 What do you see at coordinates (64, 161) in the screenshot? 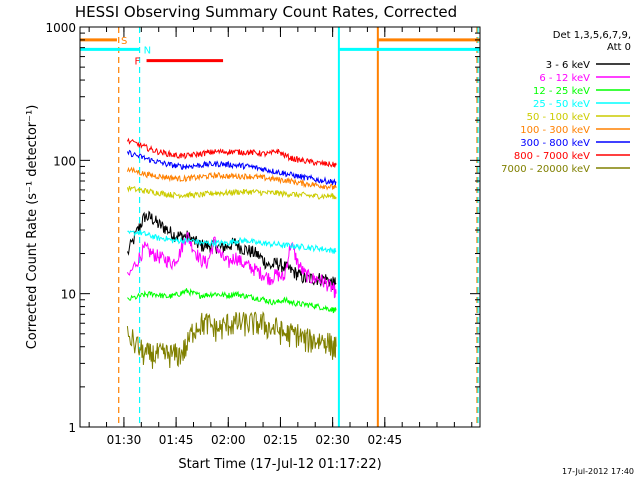
I see `y-tick-label: 100` at bounding box center [64, 161].